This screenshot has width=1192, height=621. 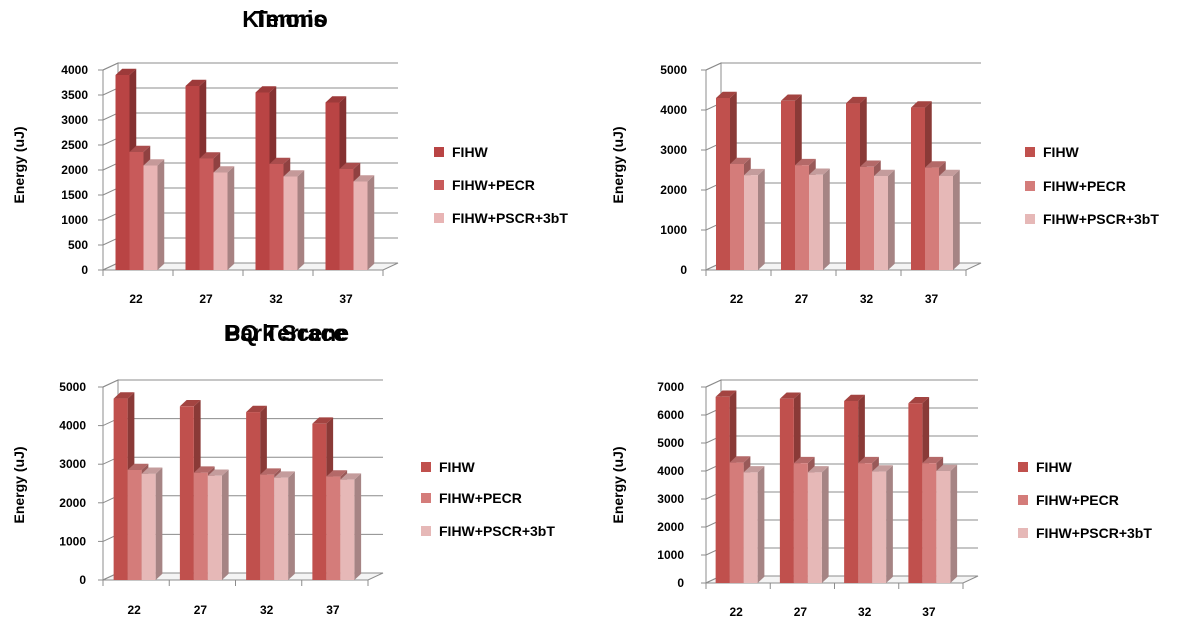 What do you see at coordinates (670, 415) in the screenshot?
I see `y-tick-label: 6000` at bounding box center [670, 415].